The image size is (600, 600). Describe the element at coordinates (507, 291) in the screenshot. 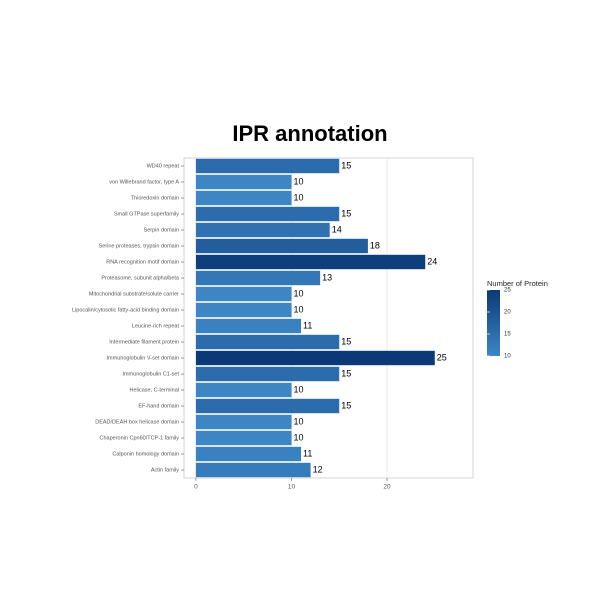

I see `colorbar-tick-label: 25` at that location.